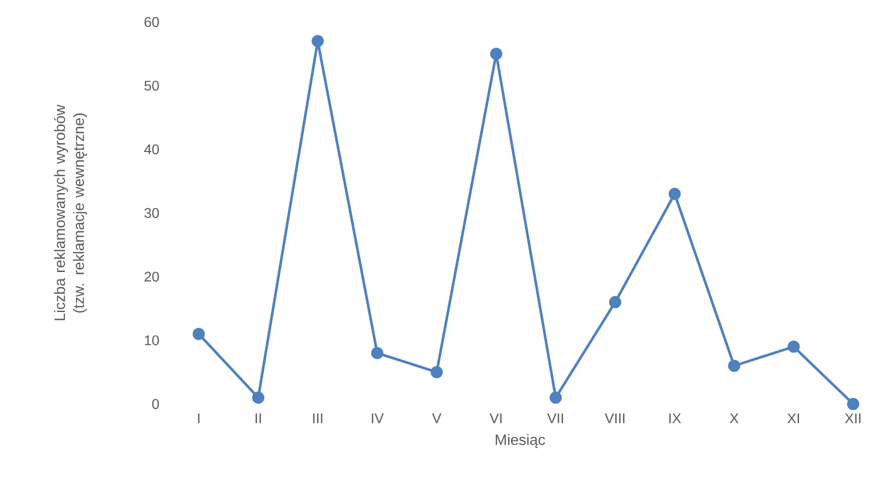 The image size is (876, 491). Describe the element at coordinates (151, 277) in the screenshot. I see `y-tick-label: 20` at that location.